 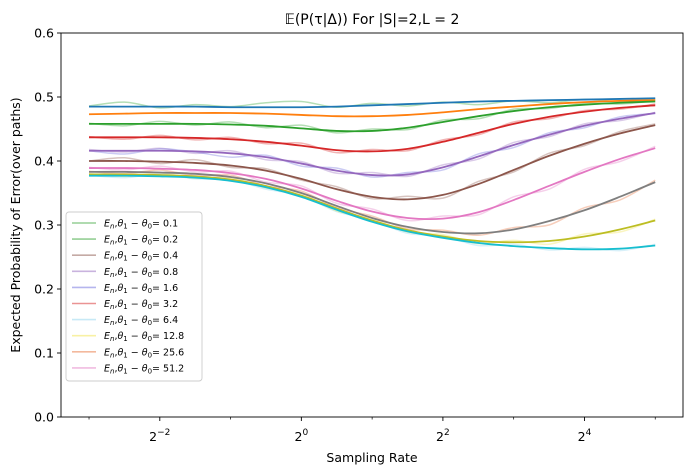 What do you see at coordinates (371, 457) in the screenshot?
I see `x-axis-title: Sampling Rate` at bounding box center [371, 457].